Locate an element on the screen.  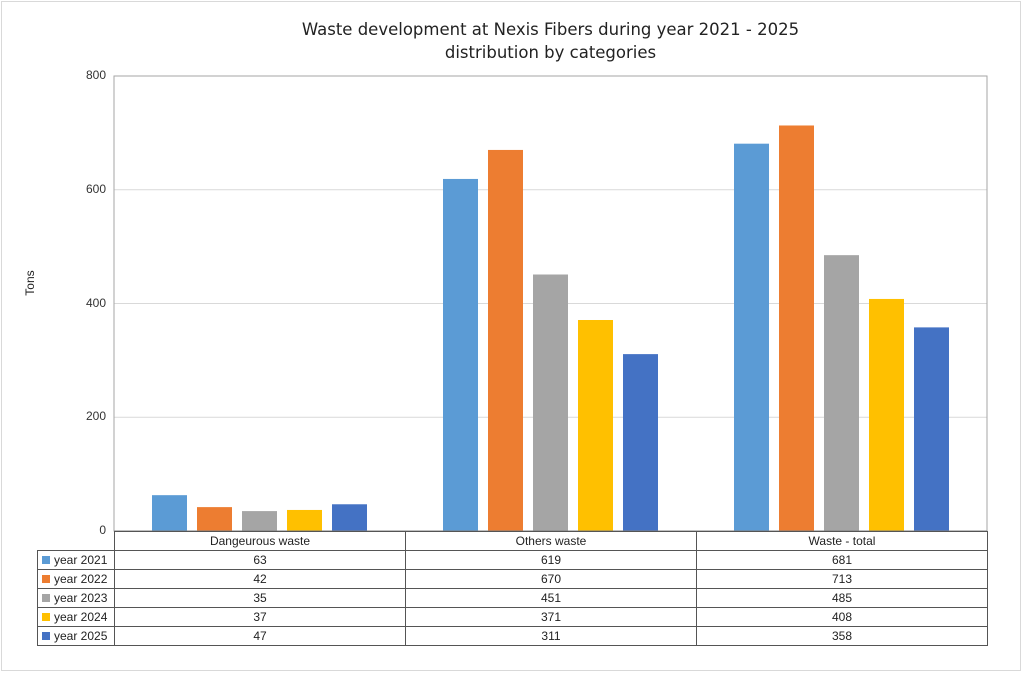
data-label: 681 is located at coordinates (842, 560).